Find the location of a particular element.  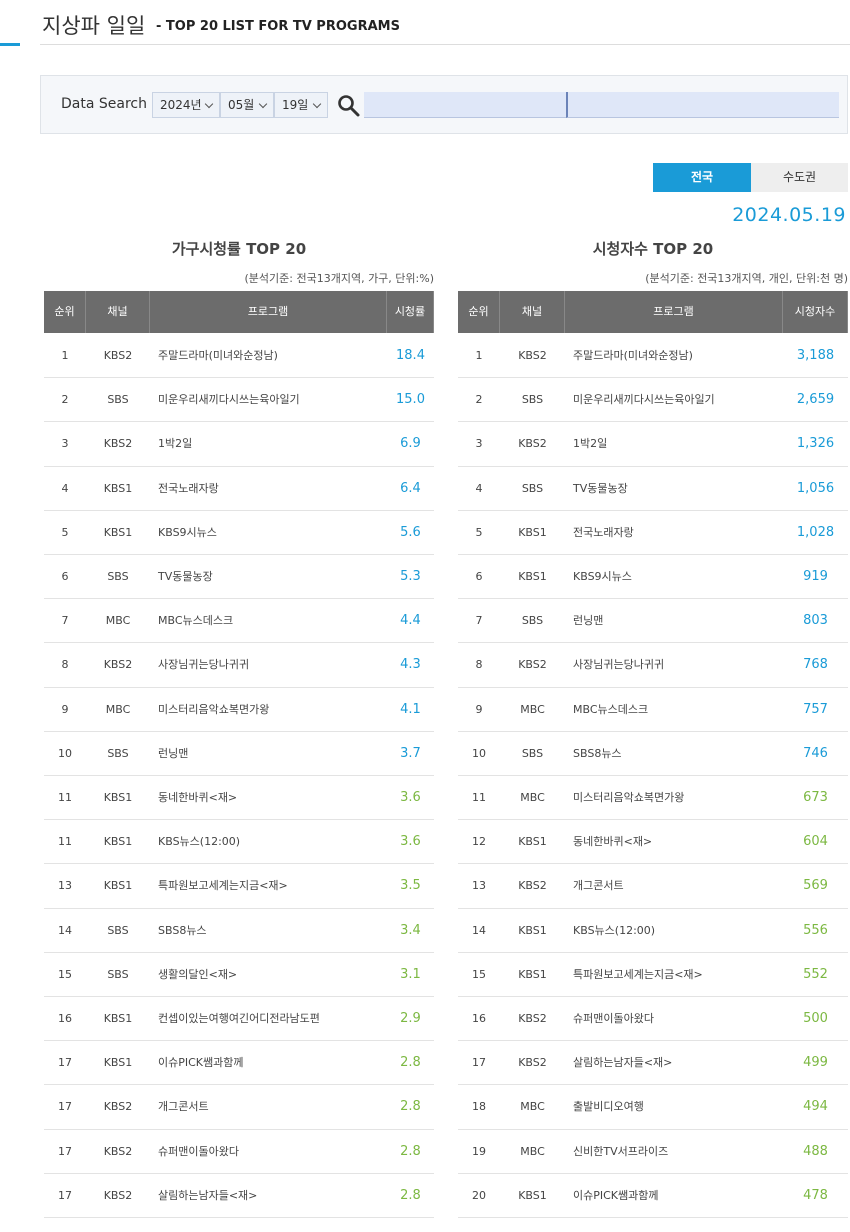

date: 2024.05.19 is located at coordinates (789, 215).